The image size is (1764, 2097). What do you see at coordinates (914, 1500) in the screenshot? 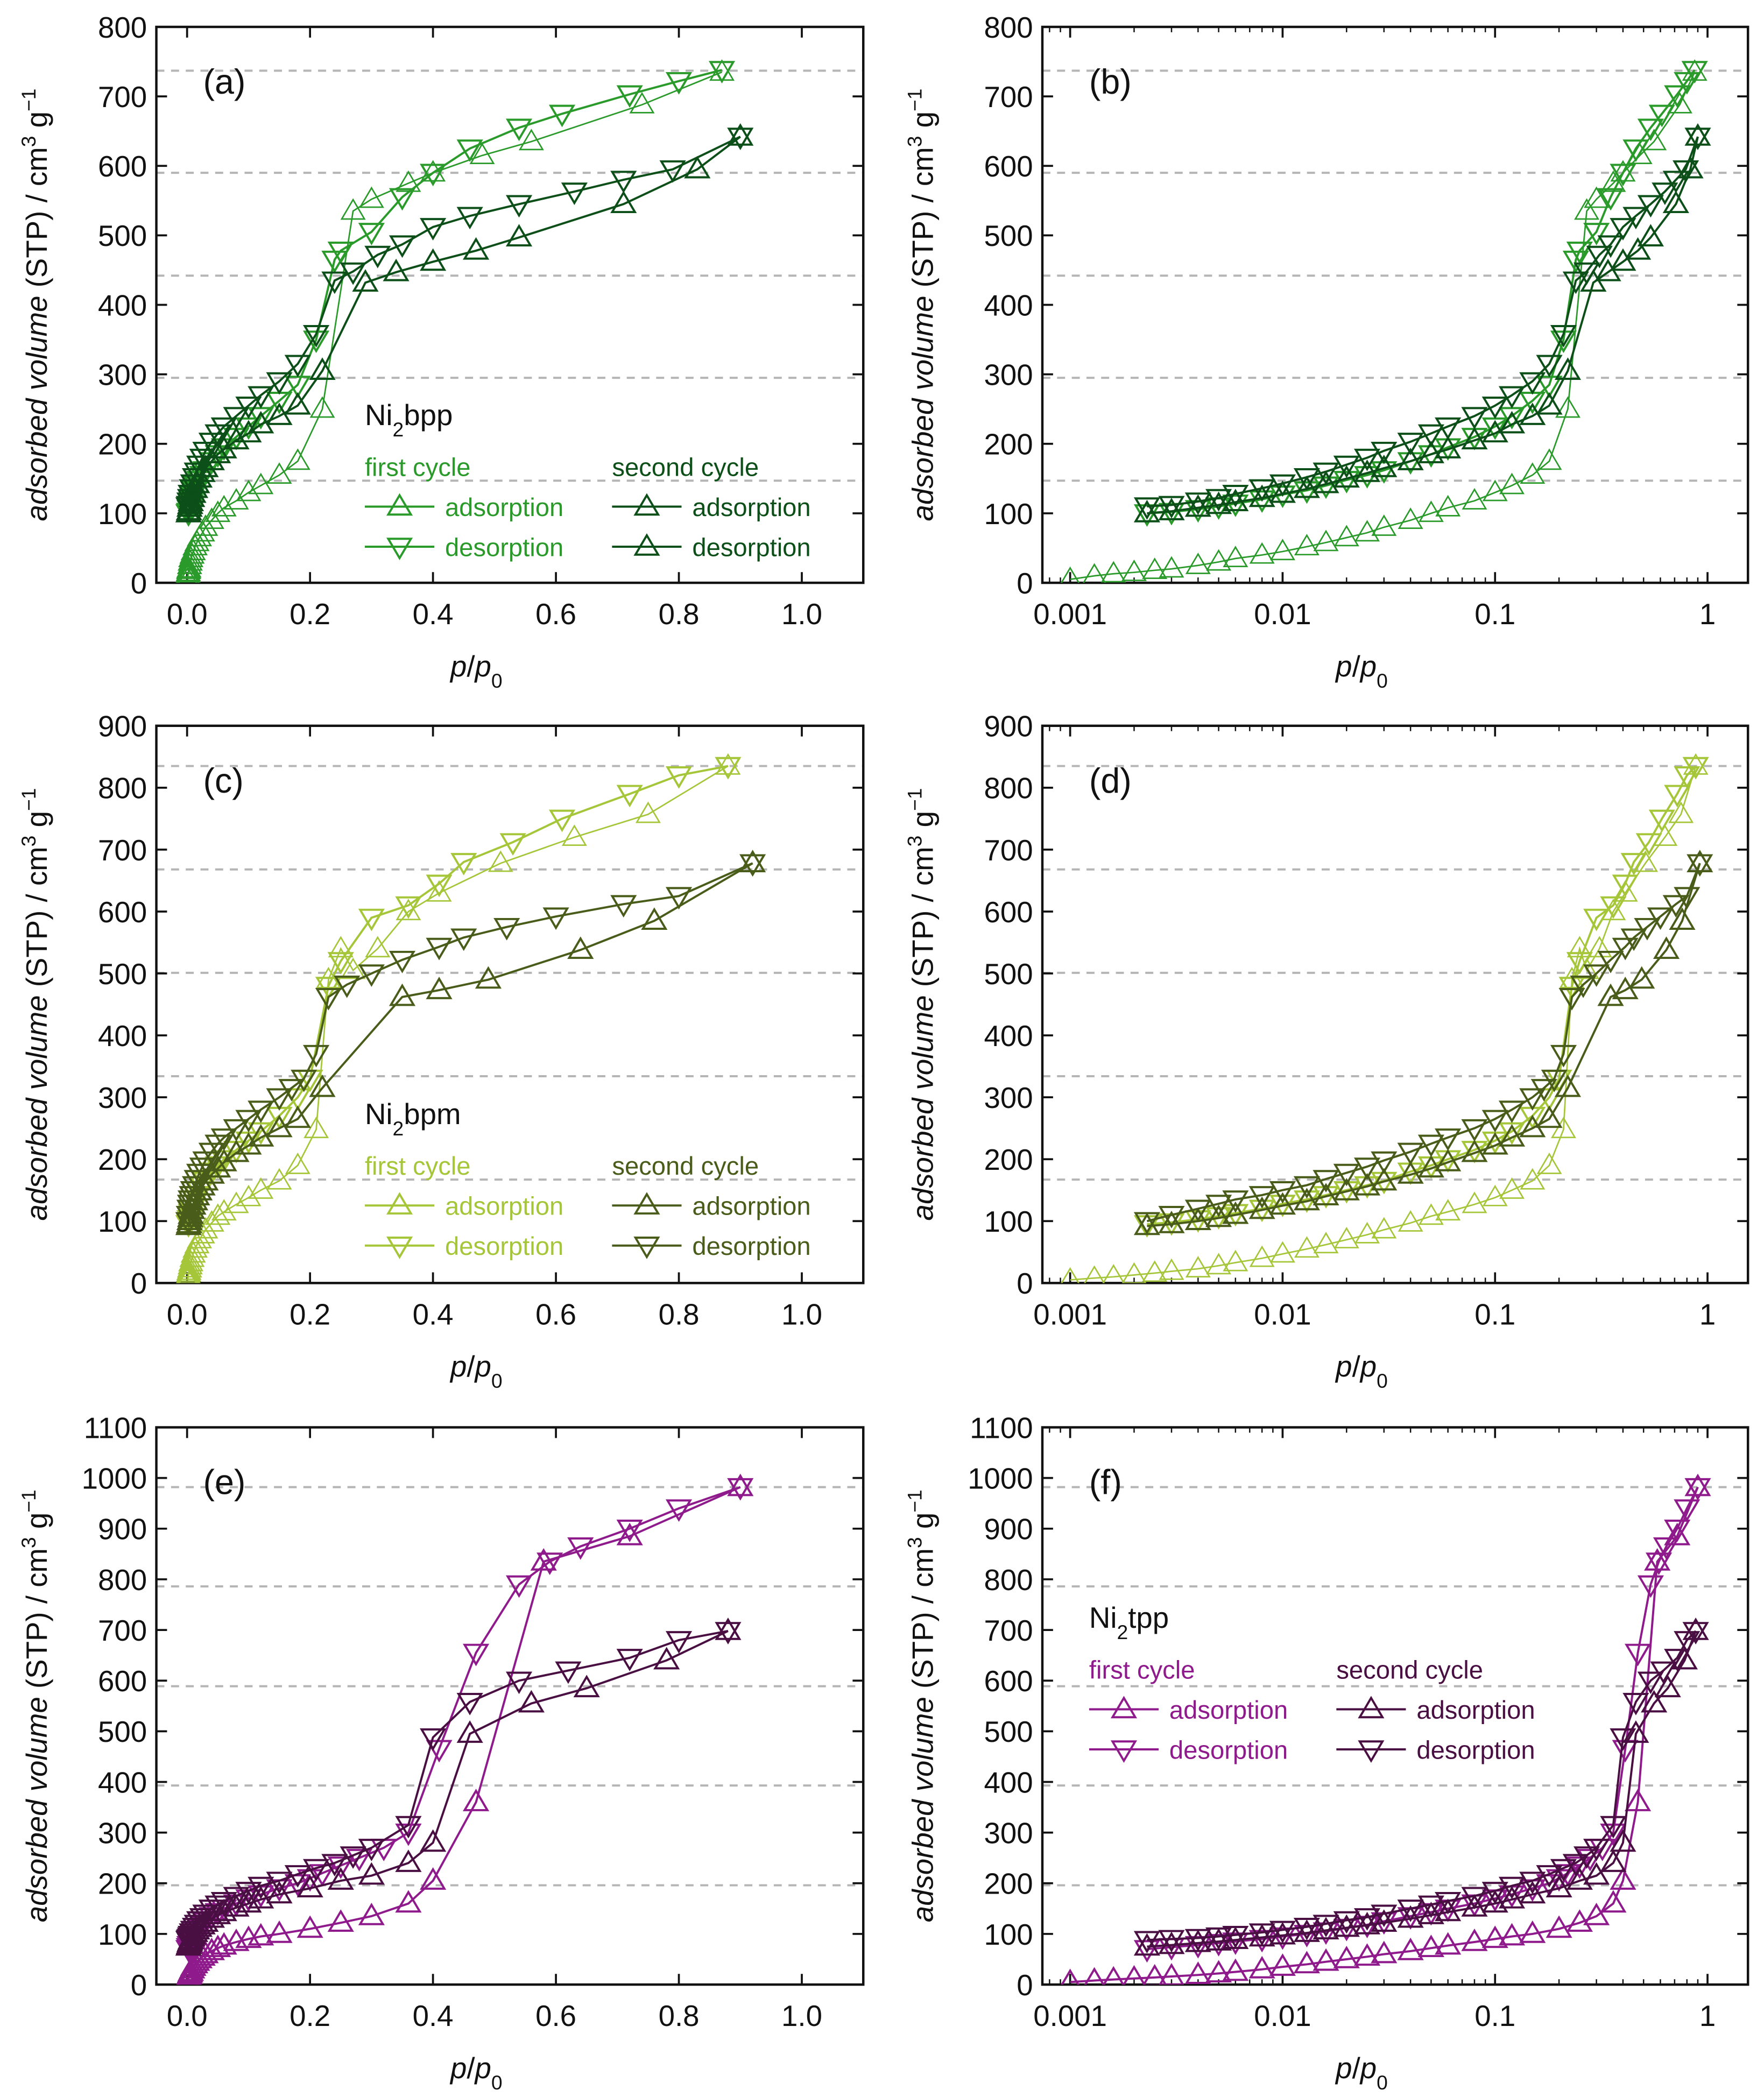
I see `y-title-sup: −1` at bounding box center [914, 1500].